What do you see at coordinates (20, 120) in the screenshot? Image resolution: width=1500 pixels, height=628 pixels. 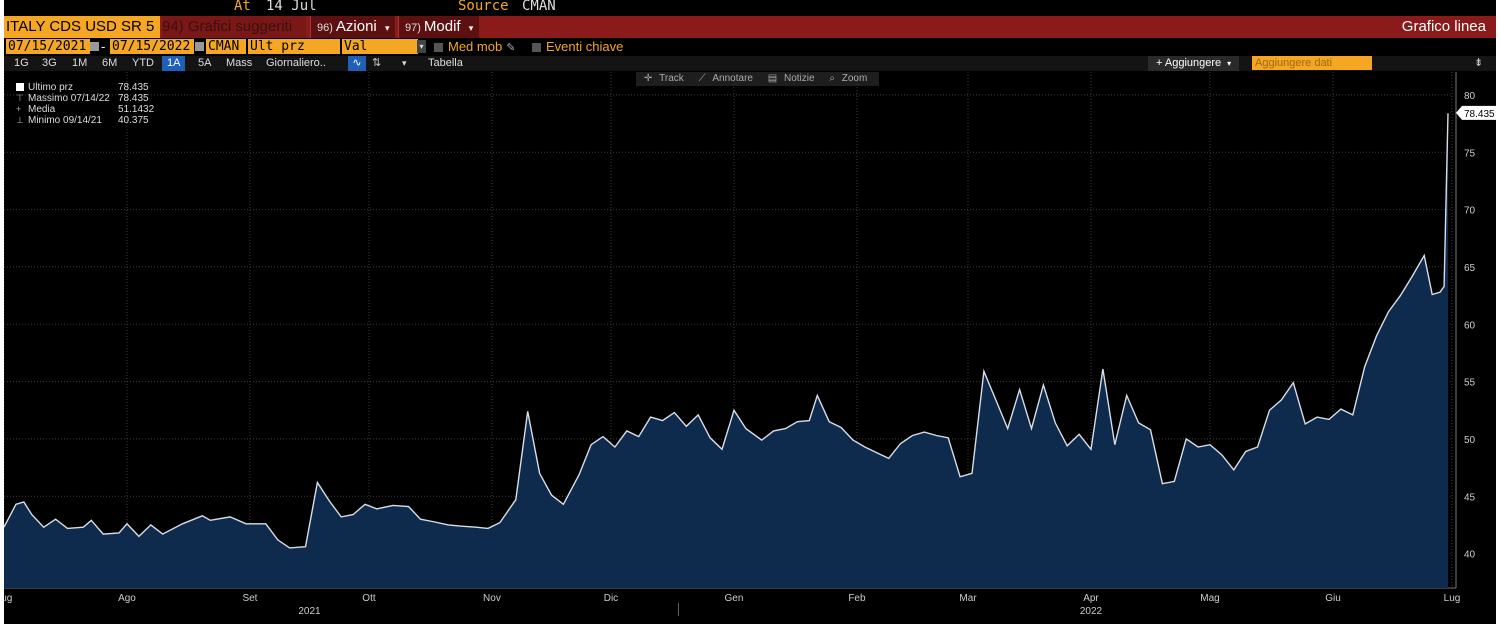 I see `low-marker-icon: ⊥` at bounding box center [20, 120].